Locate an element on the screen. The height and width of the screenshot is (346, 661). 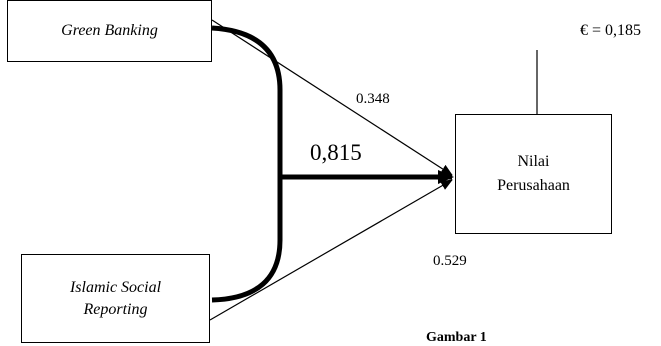
nilai-perusahaan-box: Nilai Perusahaan is located at coordinates (533, 174).